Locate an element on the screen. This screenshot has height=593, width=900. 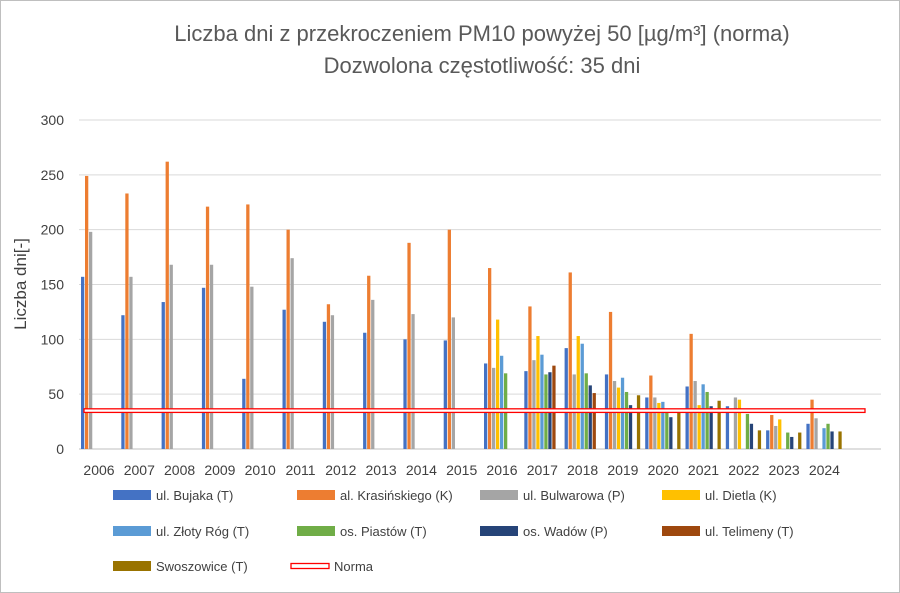
y-ticks: 0 50 100 150 200 250 300 is located at coordinates (53, 284).